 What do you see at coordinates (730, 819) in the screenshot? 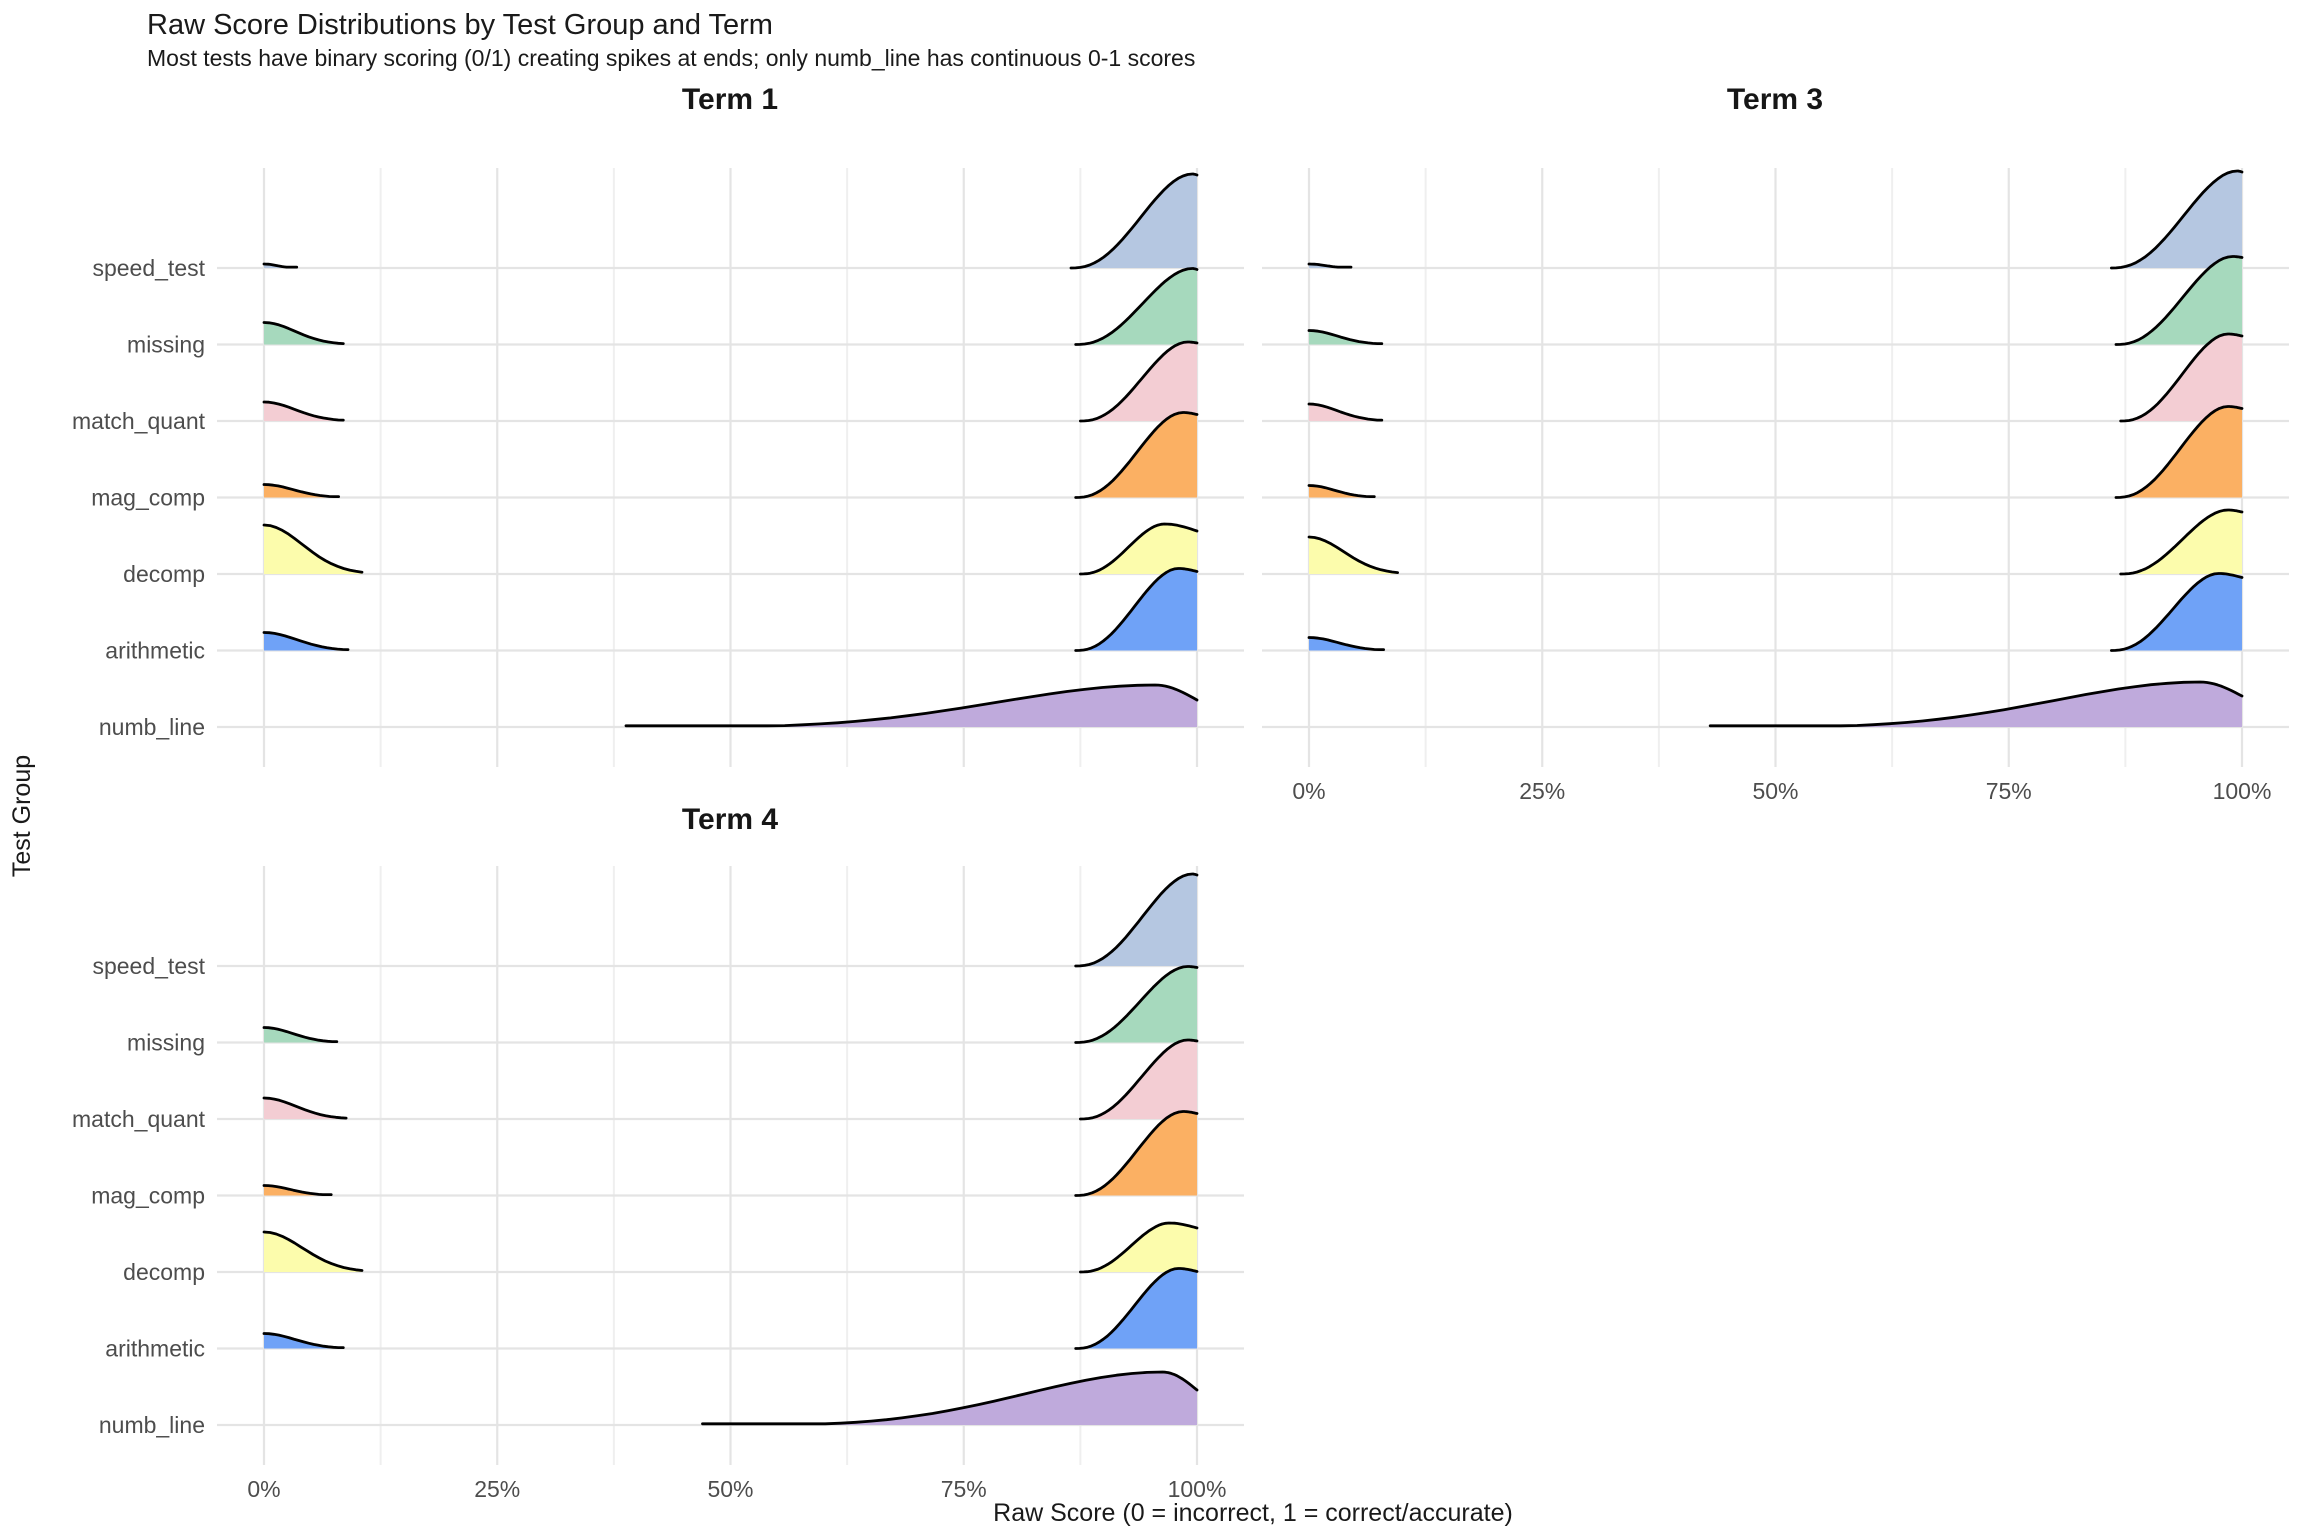
I see `facet-title: Term 4` at bounding box center [730, 819].